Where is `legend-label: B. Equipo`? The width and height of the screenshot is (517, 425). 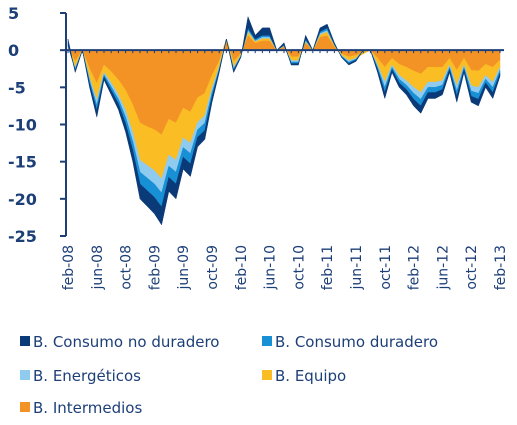 legend-label: B. Equipo is located at coordinates (310, 376).